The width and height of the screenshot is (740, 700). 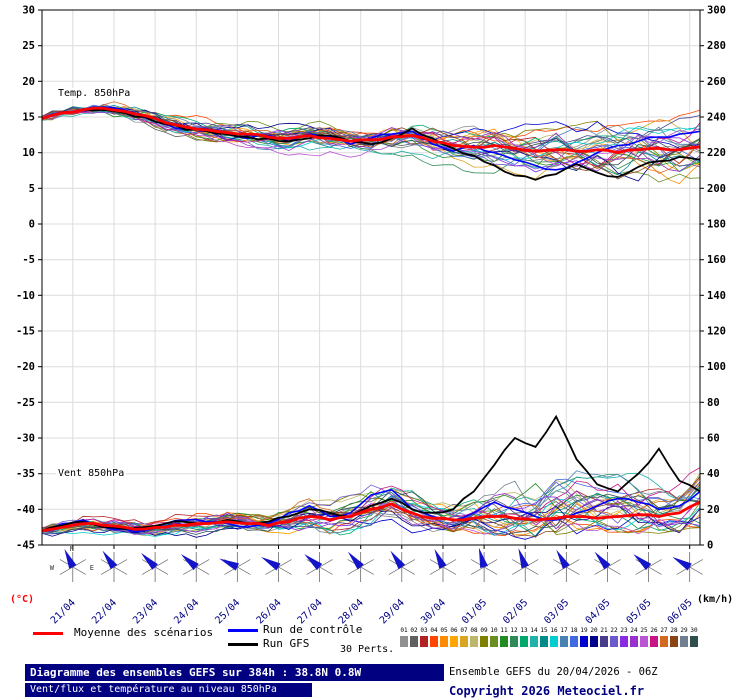 What do you see at coordinates (713, 510) in the screenshot?
I see `right-tick-label: 20` at bounding box center [713, 510].